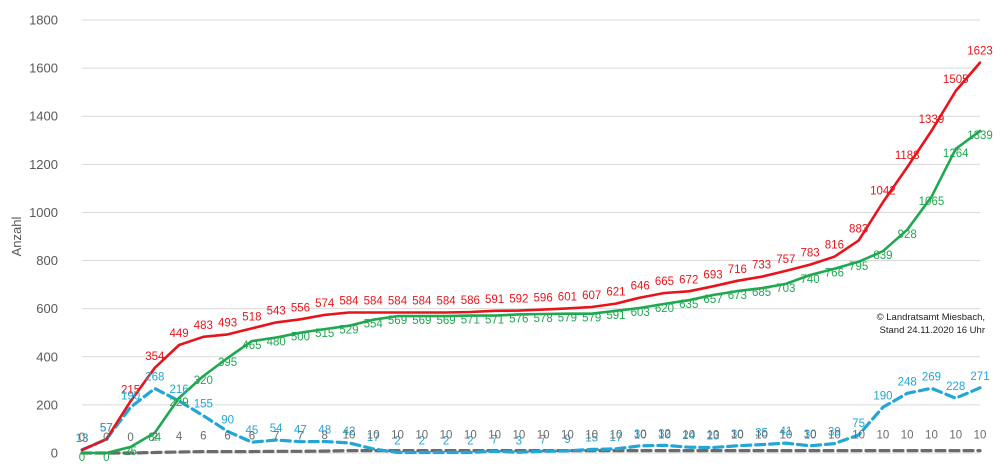 The image size is (1000, 465). What do you see at coordinates (130, 452) in the screenshot?
I see `data-label: 25` at bounding box center [130, 452].